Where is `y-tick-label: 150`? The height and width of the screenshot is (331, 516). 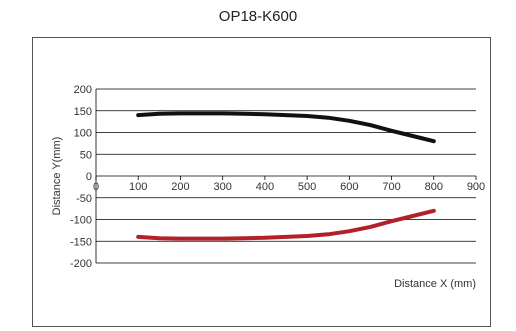 y-tick-label: 150 is located at coordinates (83, 112).